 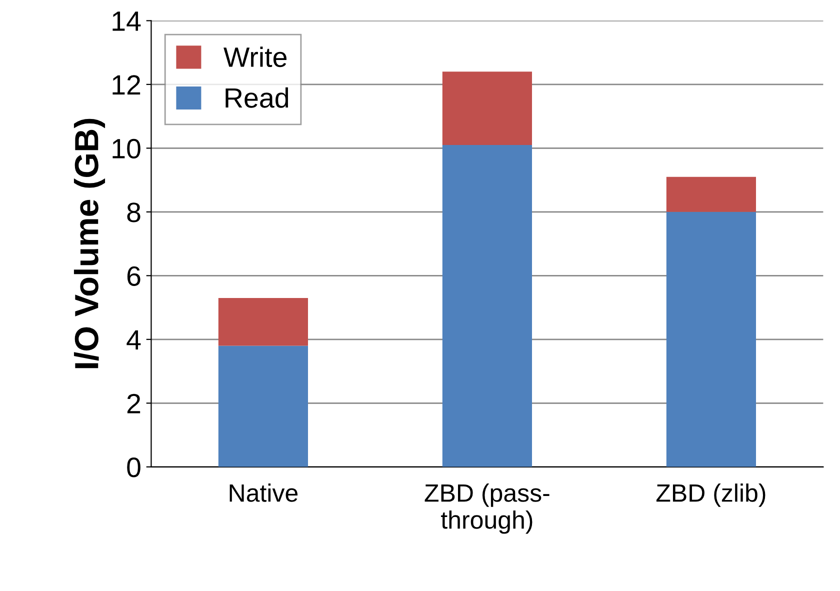 I want to click on y-tick-label: 2, so click(x=133, y=404).